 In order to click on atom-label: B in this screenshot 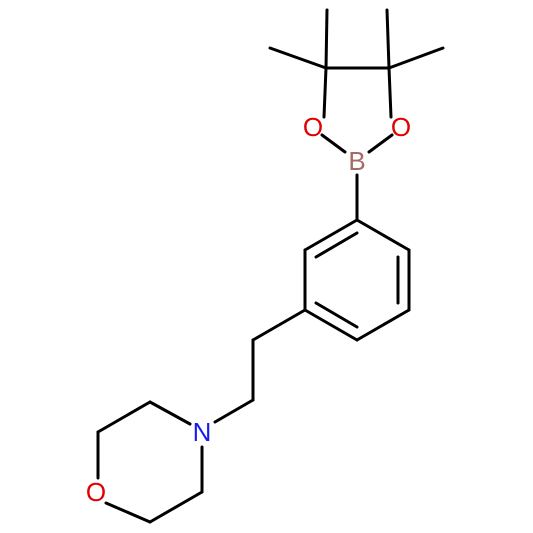, I will do `click(356, 161)`.